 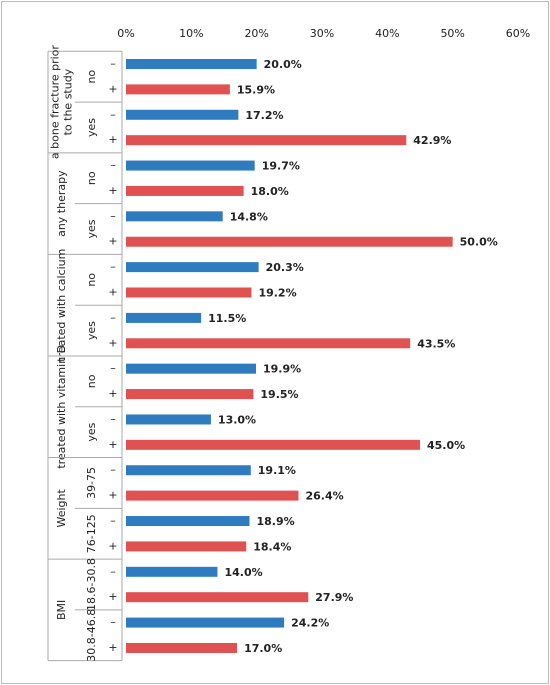 I want to click on value-label: 26.4%, so click(x=324, y=496).